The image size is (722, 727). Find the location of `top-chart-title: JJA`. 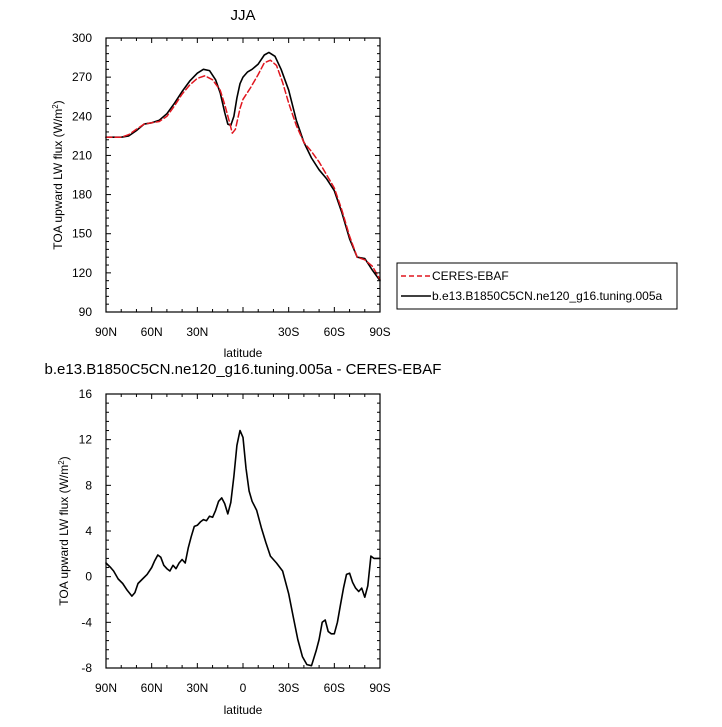

top-chart-title: JJA is located at coordinates (242, 15).